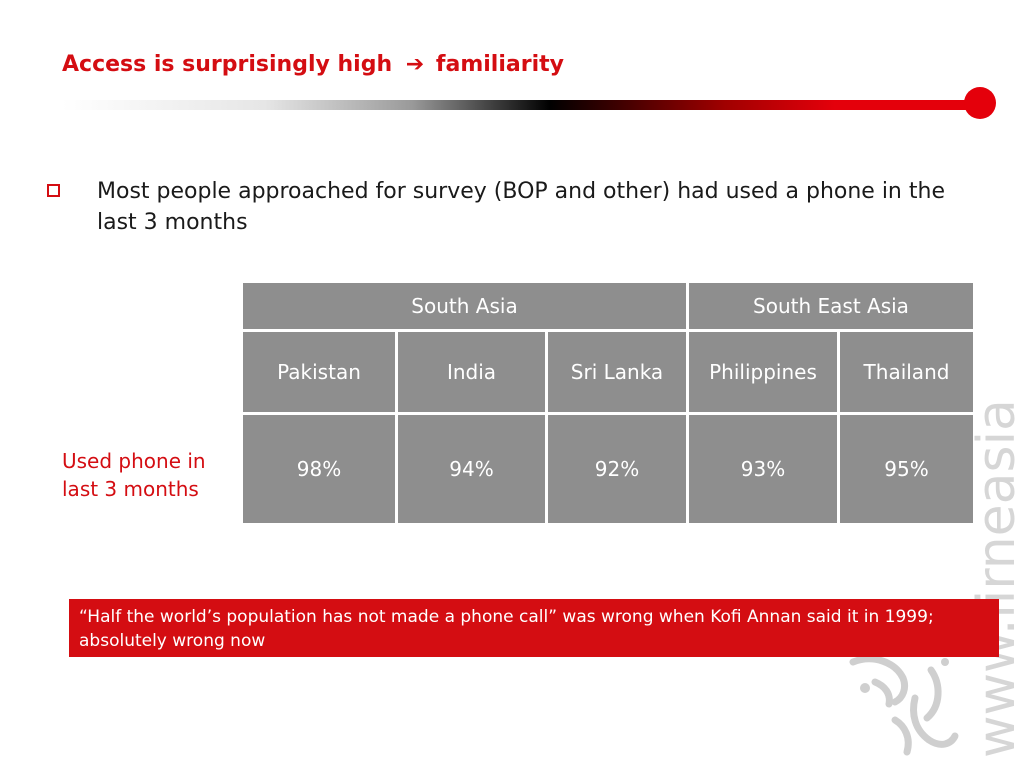 Image resolution: width=1024 pixels, height=768 pixels. What do you see at coordinates (319, 469) in the screenshot?
I see `value-pakistan: 98%` at bounding box center [319, 469].